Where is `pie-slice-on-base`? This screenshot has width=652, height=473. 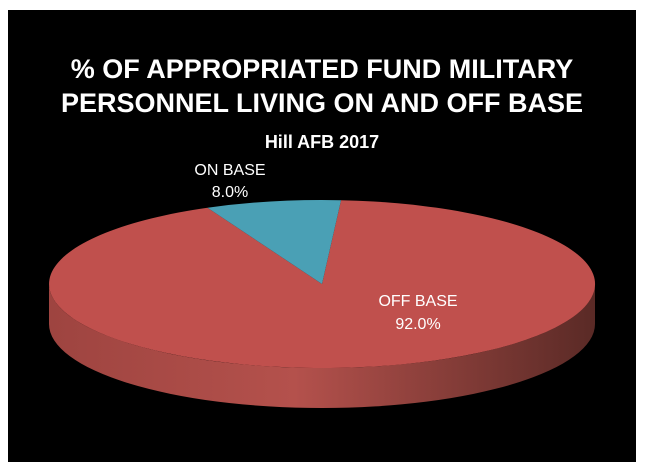
pie-slice-on-base is located at coordinates (274, 241).